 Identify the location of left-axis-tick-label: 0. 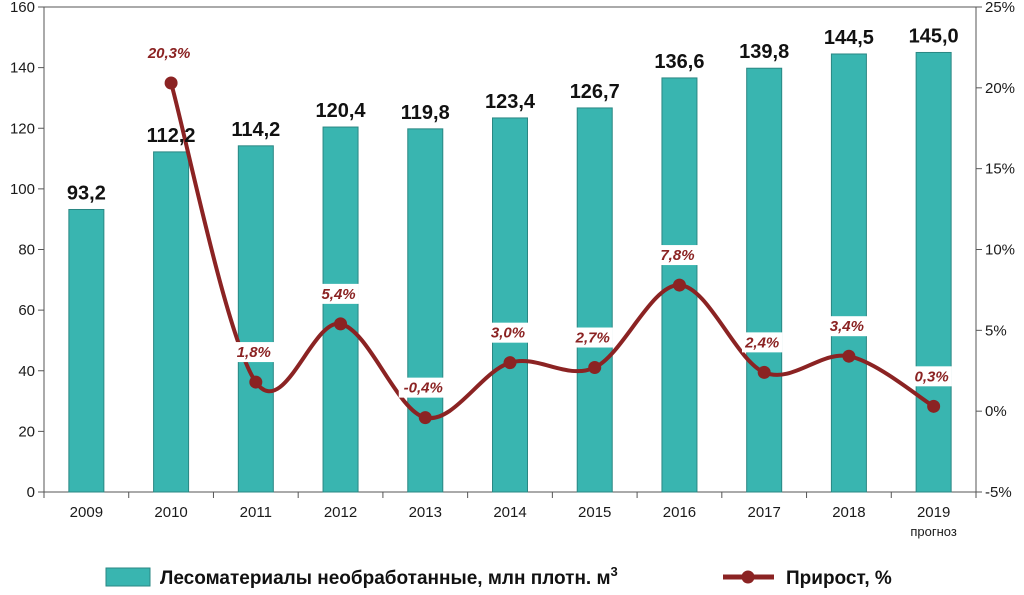
(31, 492).